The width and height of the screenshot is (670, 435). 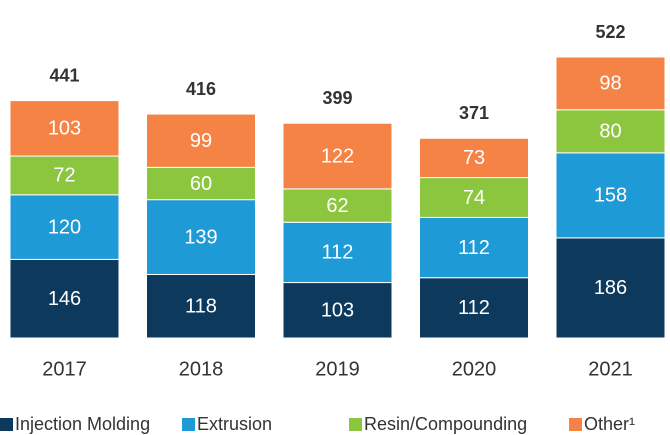 What do you see at coordinates (474, 113) in the screenshot?
I see `total-label: 371` at bounding box center [474, 113].